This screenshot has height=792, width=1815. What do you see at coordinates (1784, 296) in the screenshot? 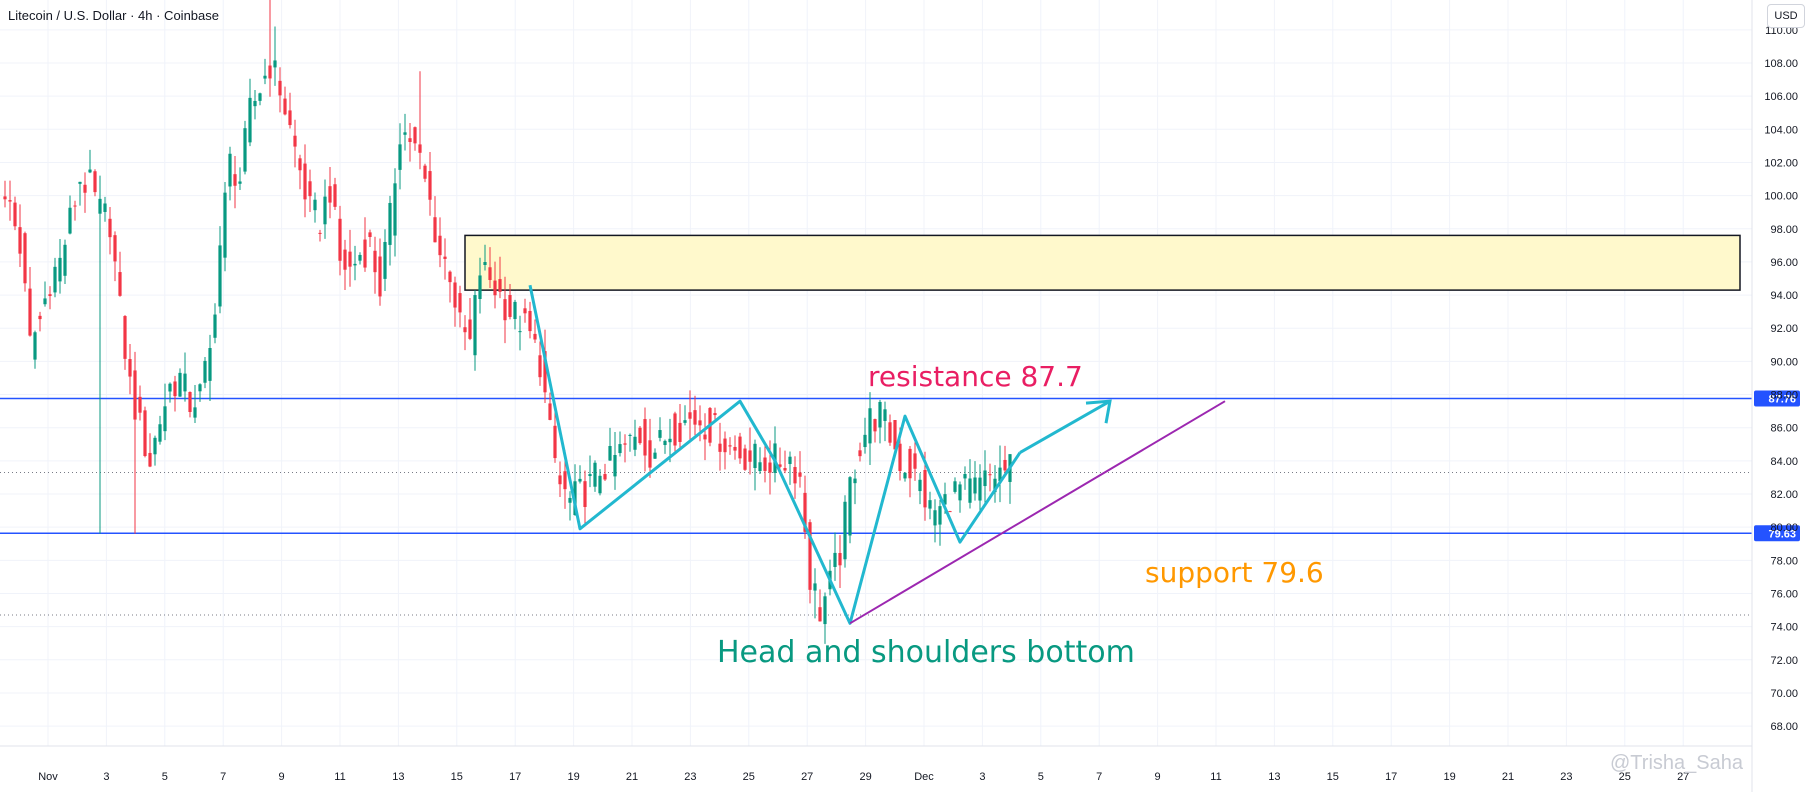
I see `y-tick-label: 94.00` at bounding box center [1784, 296].